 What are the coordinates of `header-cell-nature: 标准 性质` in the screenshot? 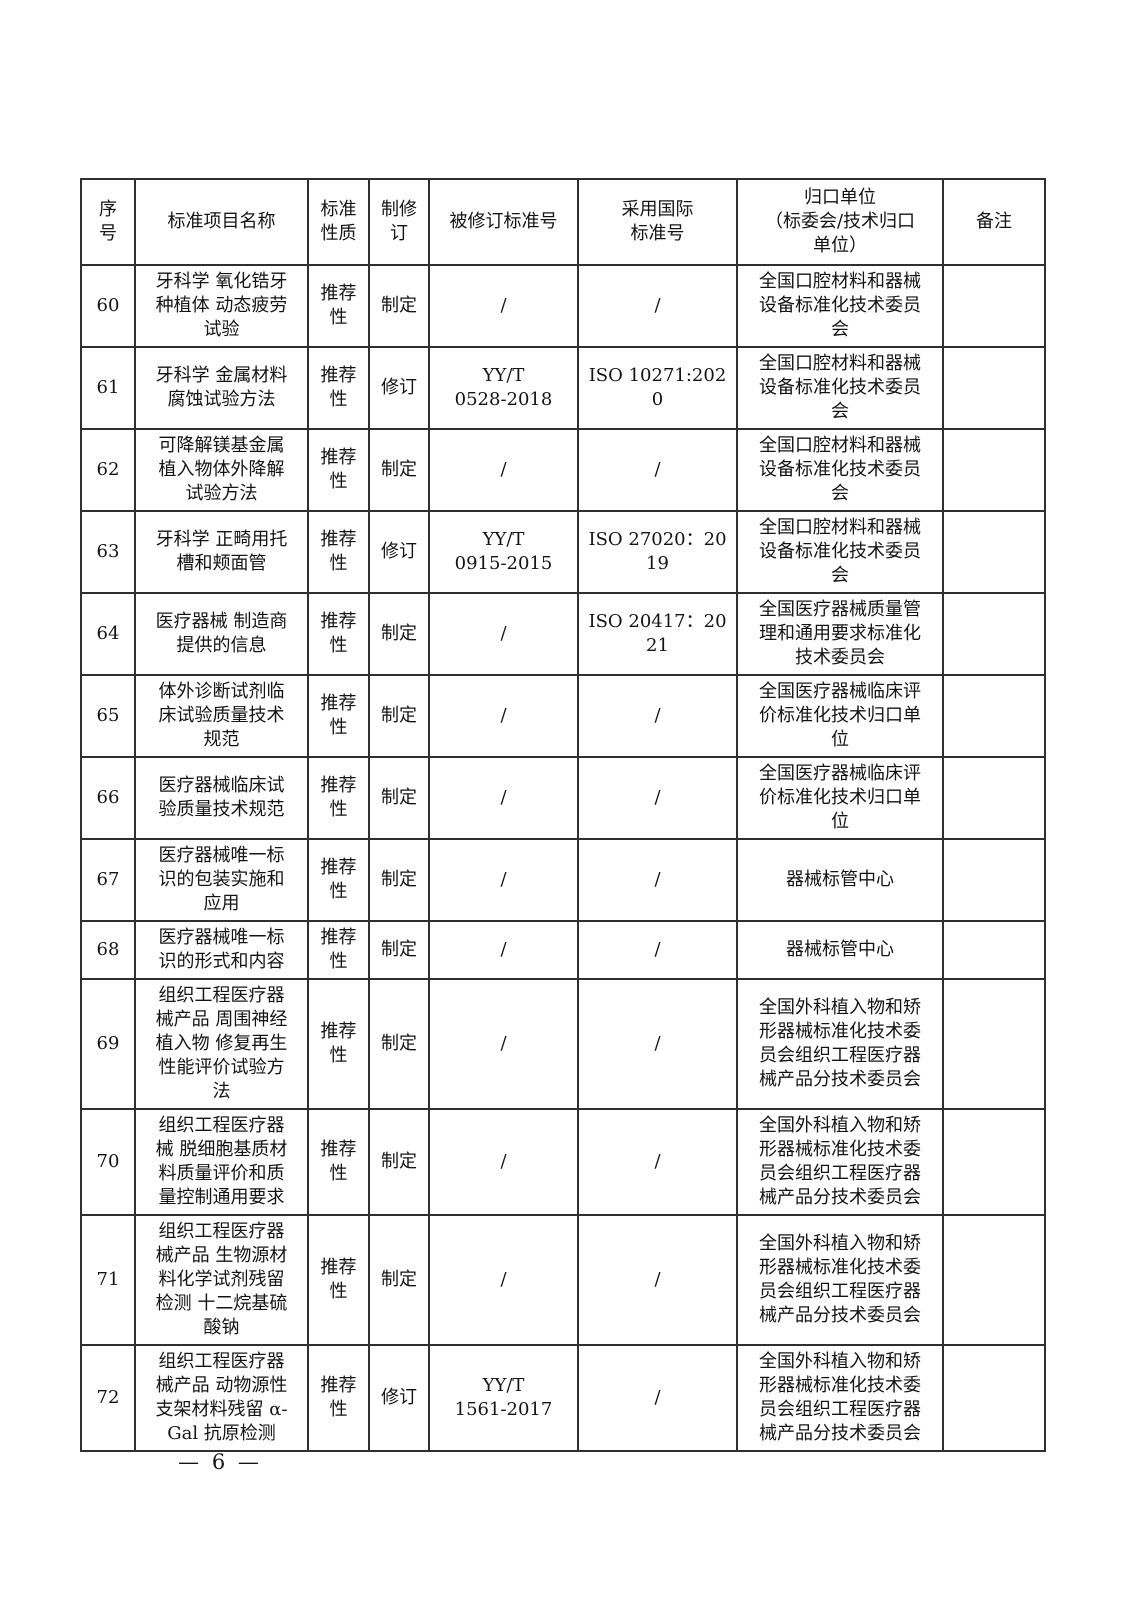 It's located at (338, 222).